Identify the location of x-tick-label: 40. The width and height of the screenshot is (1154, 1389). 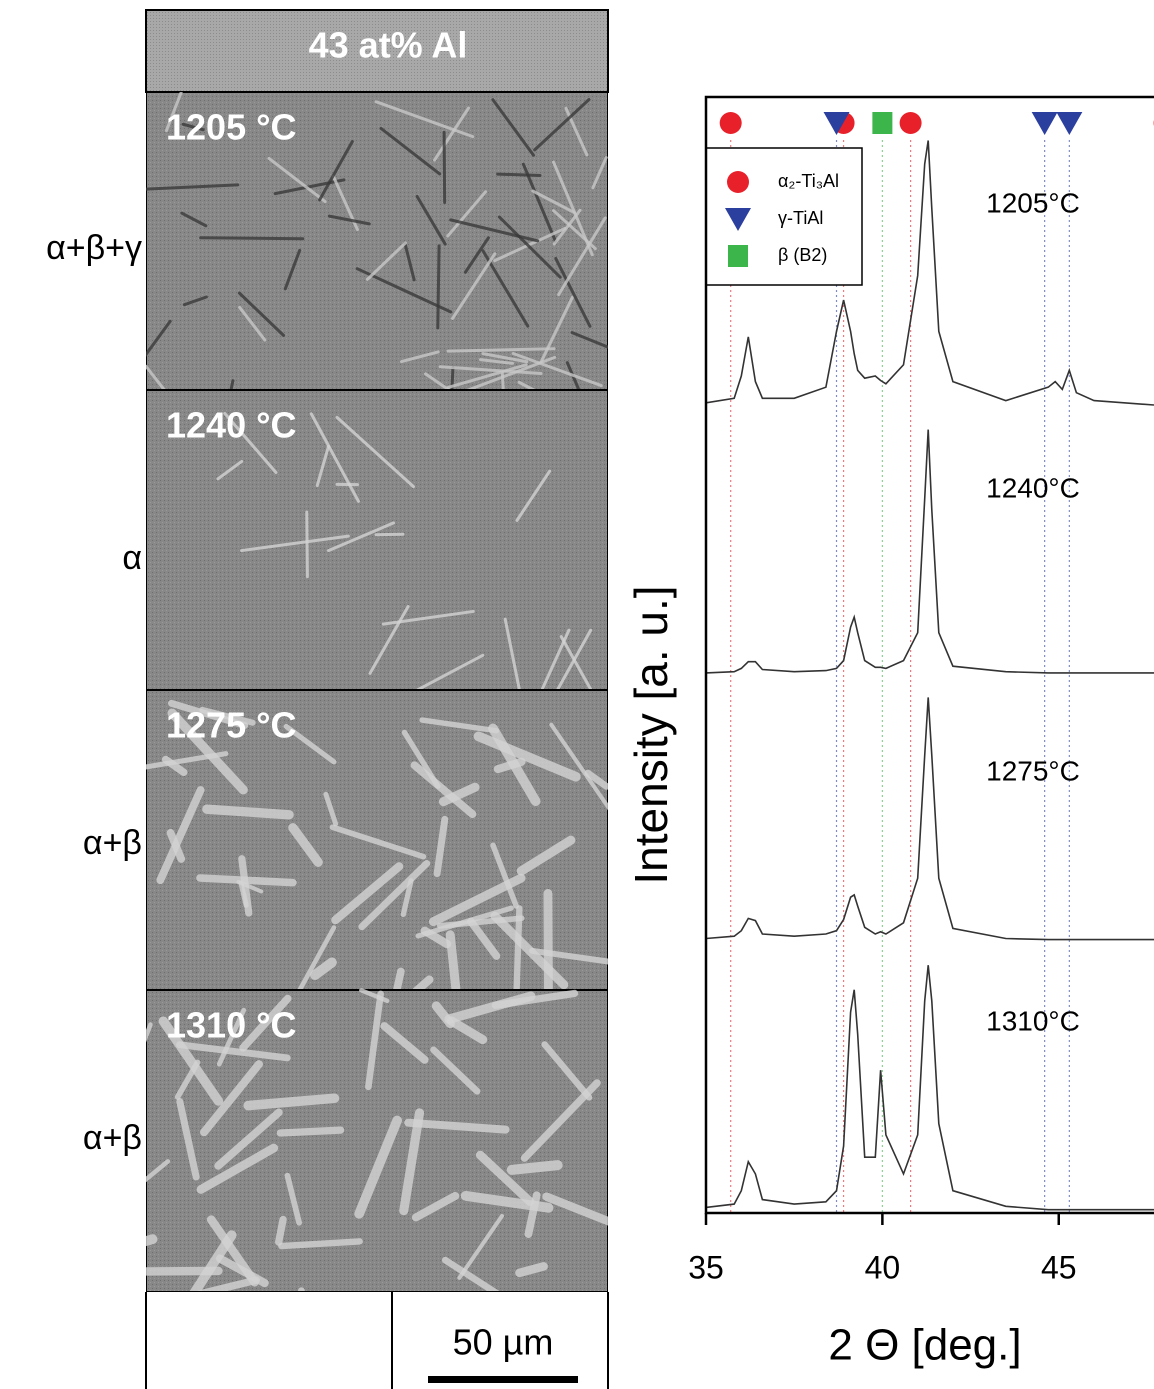
(883, 1267).